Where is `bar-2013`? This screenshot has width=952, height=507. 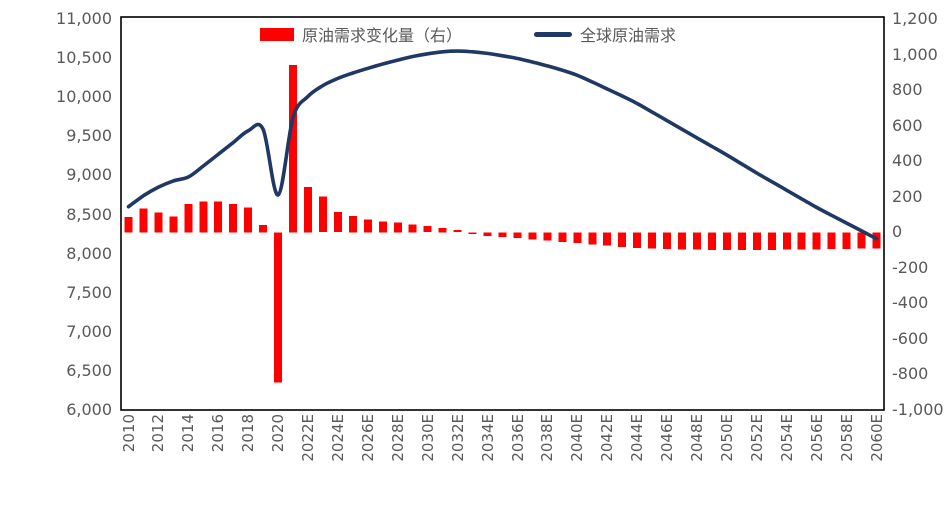
bar-2013 is located at coordinates (173, 224).